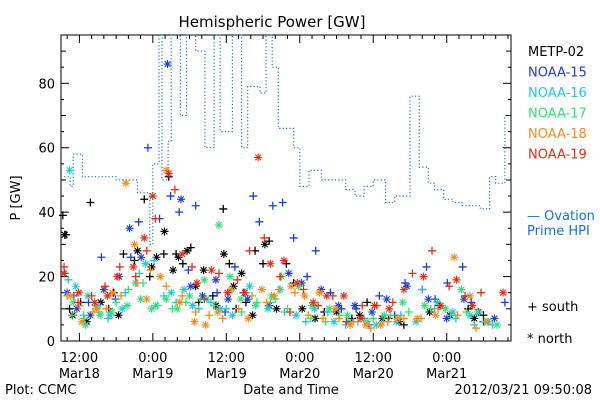 The height and width of the screenshot is (400, 600). What do you see at coordinates (446, 374) in the screenshot?
I see `x-tick-date: Mar21` at bounding box center [446, 374].